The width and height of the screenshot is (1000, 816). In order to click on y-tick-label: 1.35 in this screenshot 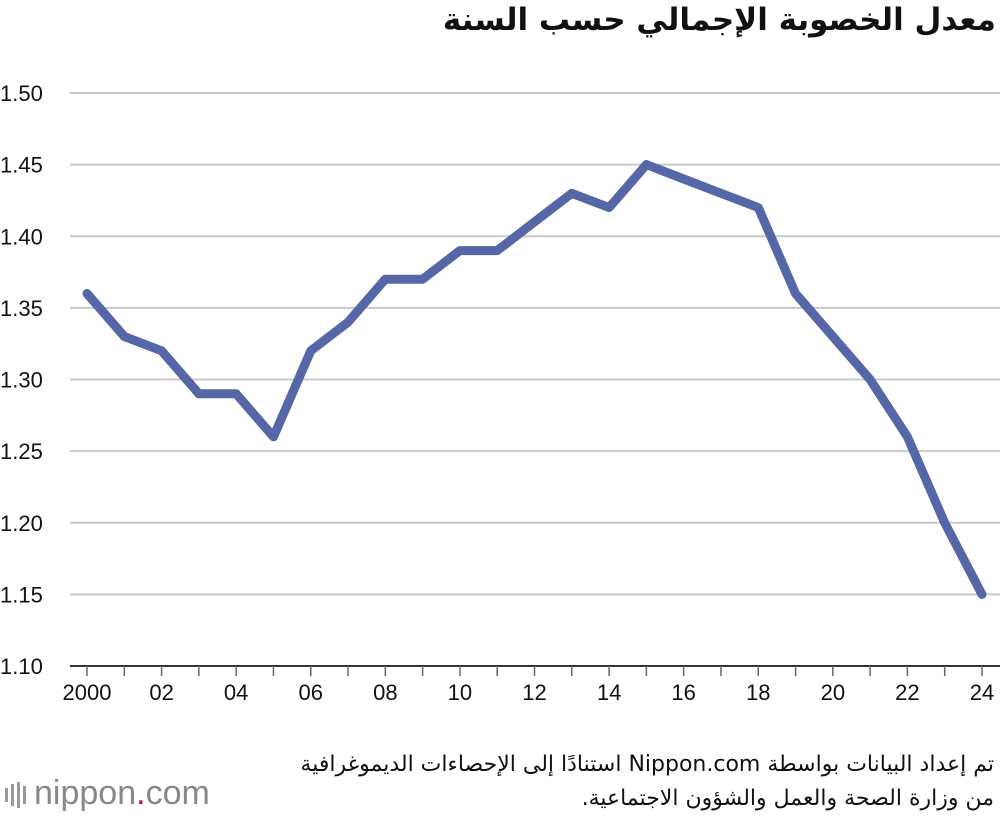, I will do `click(21, 308)`.